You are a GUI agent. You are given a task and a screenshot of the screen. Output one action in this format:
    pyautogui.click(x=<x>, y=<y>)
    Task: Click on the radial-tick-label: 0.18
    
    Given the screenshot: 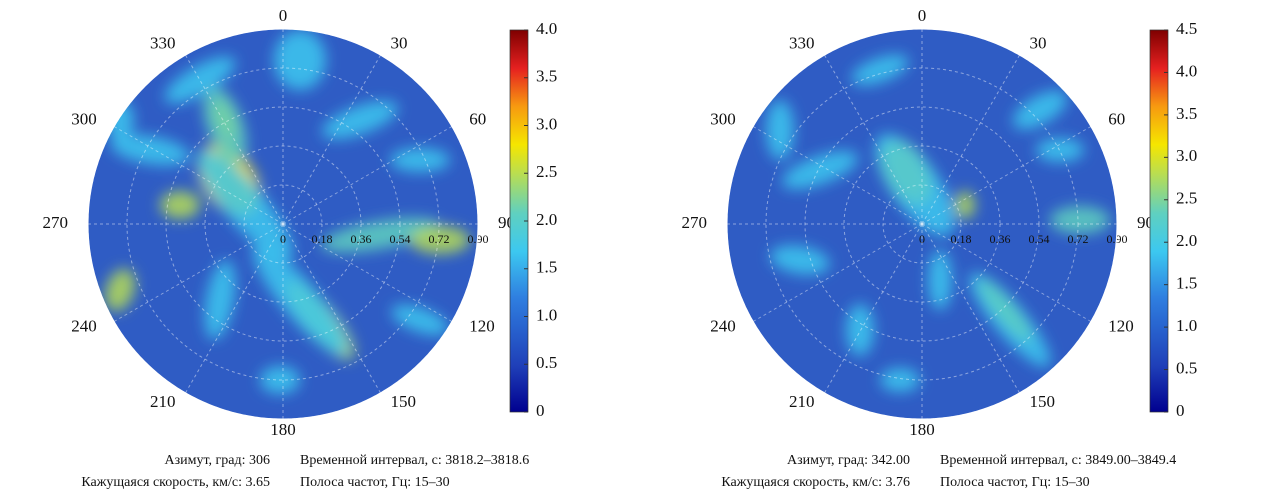 What is the action you would take?
    pyautogui.click(x=961, y=239)
    